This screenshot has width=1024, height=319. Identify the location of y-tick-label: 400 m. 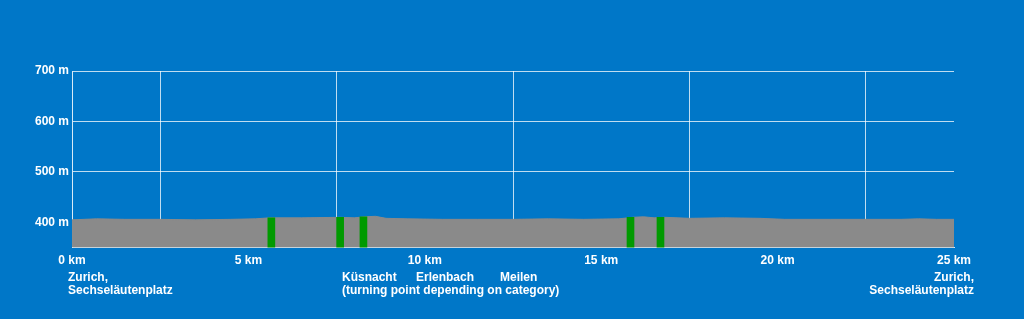
(52, 221).